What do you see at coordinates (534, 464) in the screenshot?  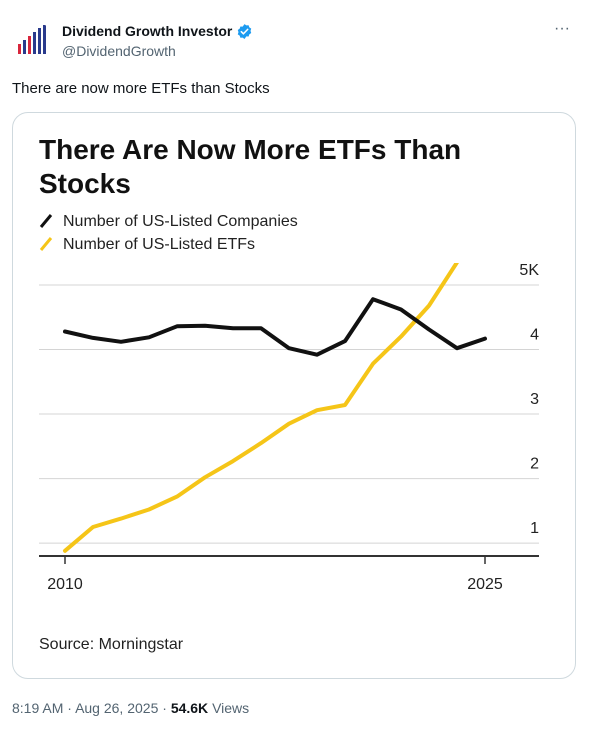 I see `y-tick-label-2: 2` at bounding box center [534, 464].